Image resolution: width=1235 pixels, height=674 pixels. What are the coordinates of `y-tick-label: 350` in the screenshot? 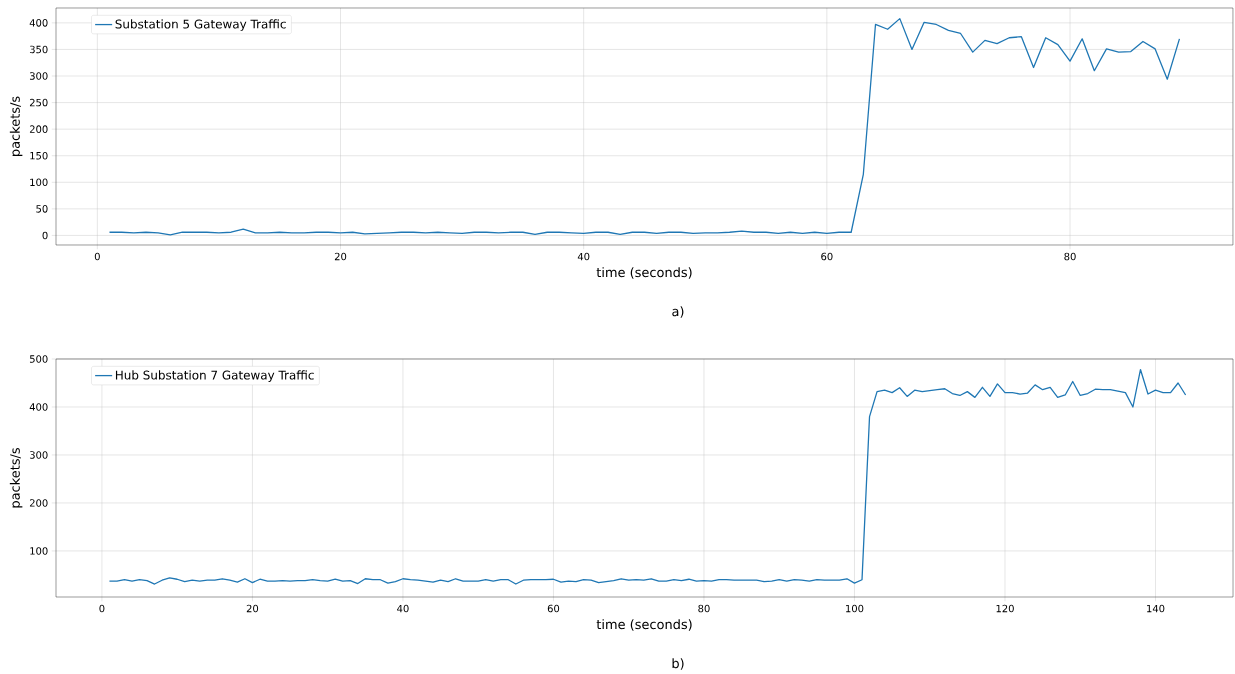 It's located at (38, 49).